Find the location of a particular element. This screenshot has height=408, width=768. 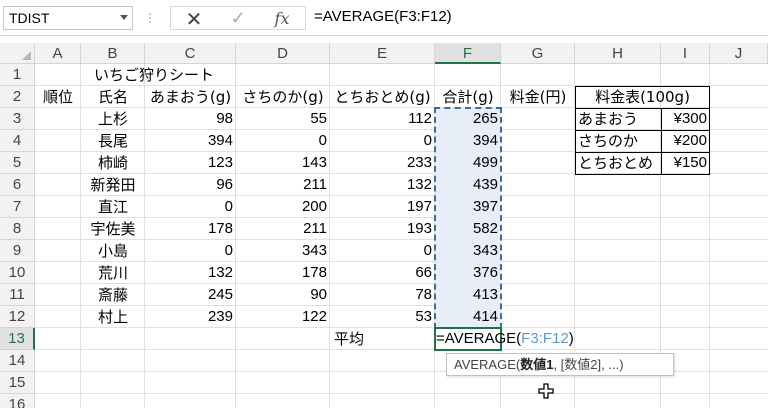

cell-amaou: 178 is located at coordinates (220, 228).